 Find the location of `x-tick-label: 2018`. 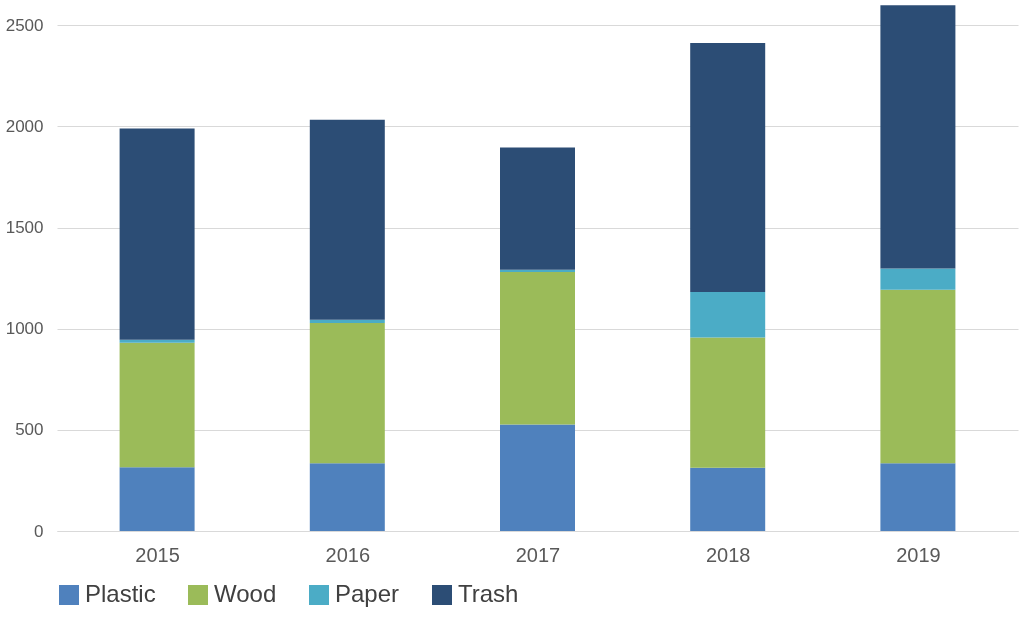

x-tick-label: 2018 is located at coordinates (728, 554).